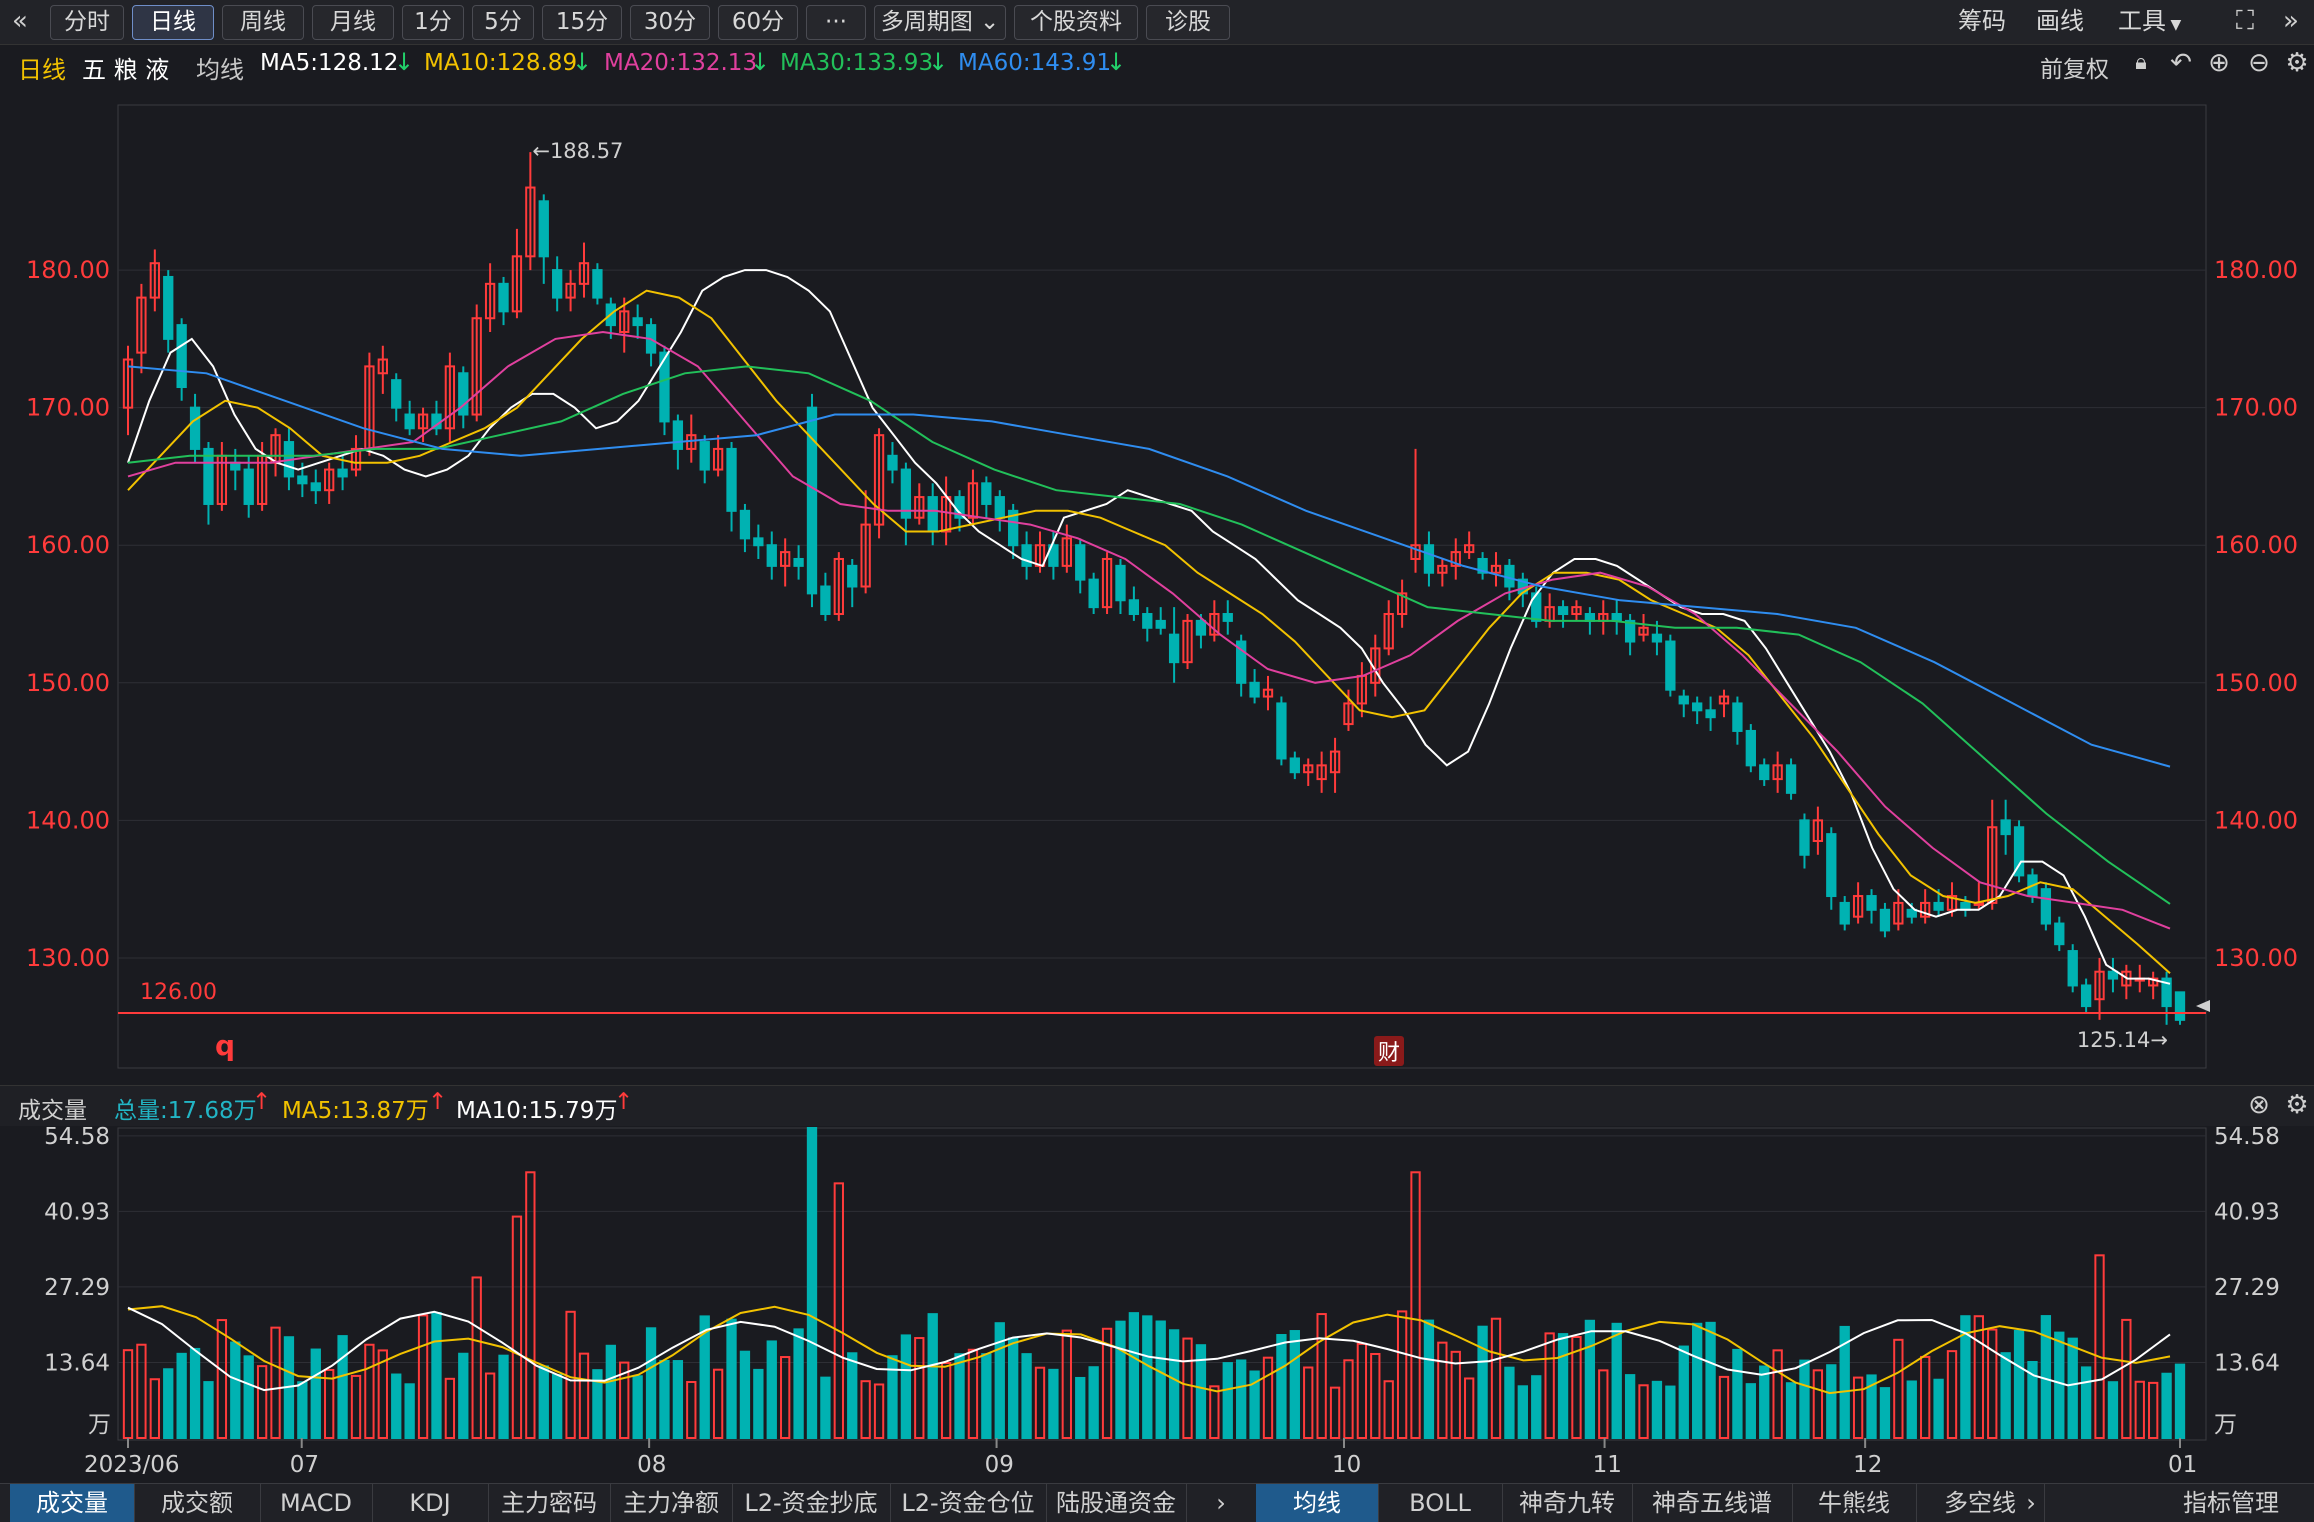  I want to click on draw-line-button: 画线, so click(2060, 21).